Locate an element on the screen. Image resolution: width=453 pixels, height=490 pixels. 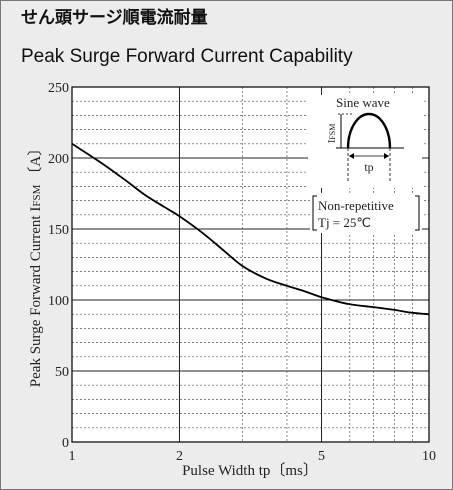
y-tick-label: 0 is located at coordinates (65, 443).